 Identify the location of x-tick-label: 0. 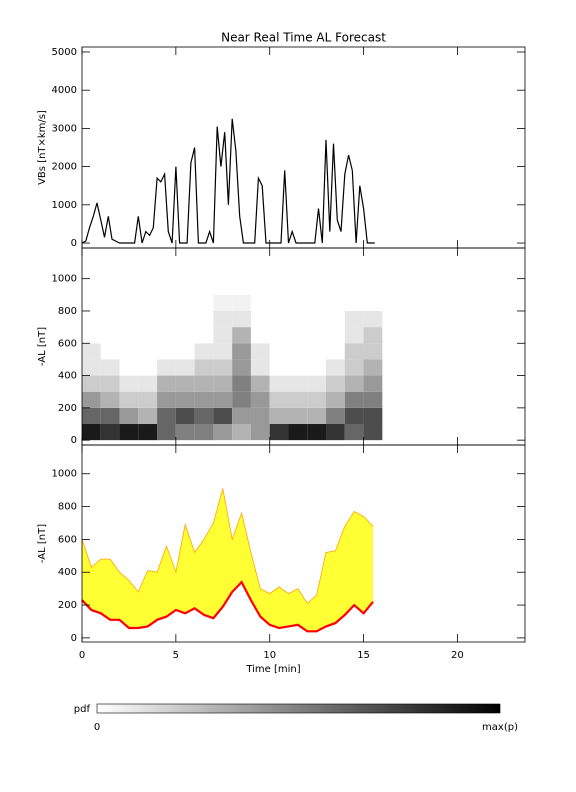
(82, 655).